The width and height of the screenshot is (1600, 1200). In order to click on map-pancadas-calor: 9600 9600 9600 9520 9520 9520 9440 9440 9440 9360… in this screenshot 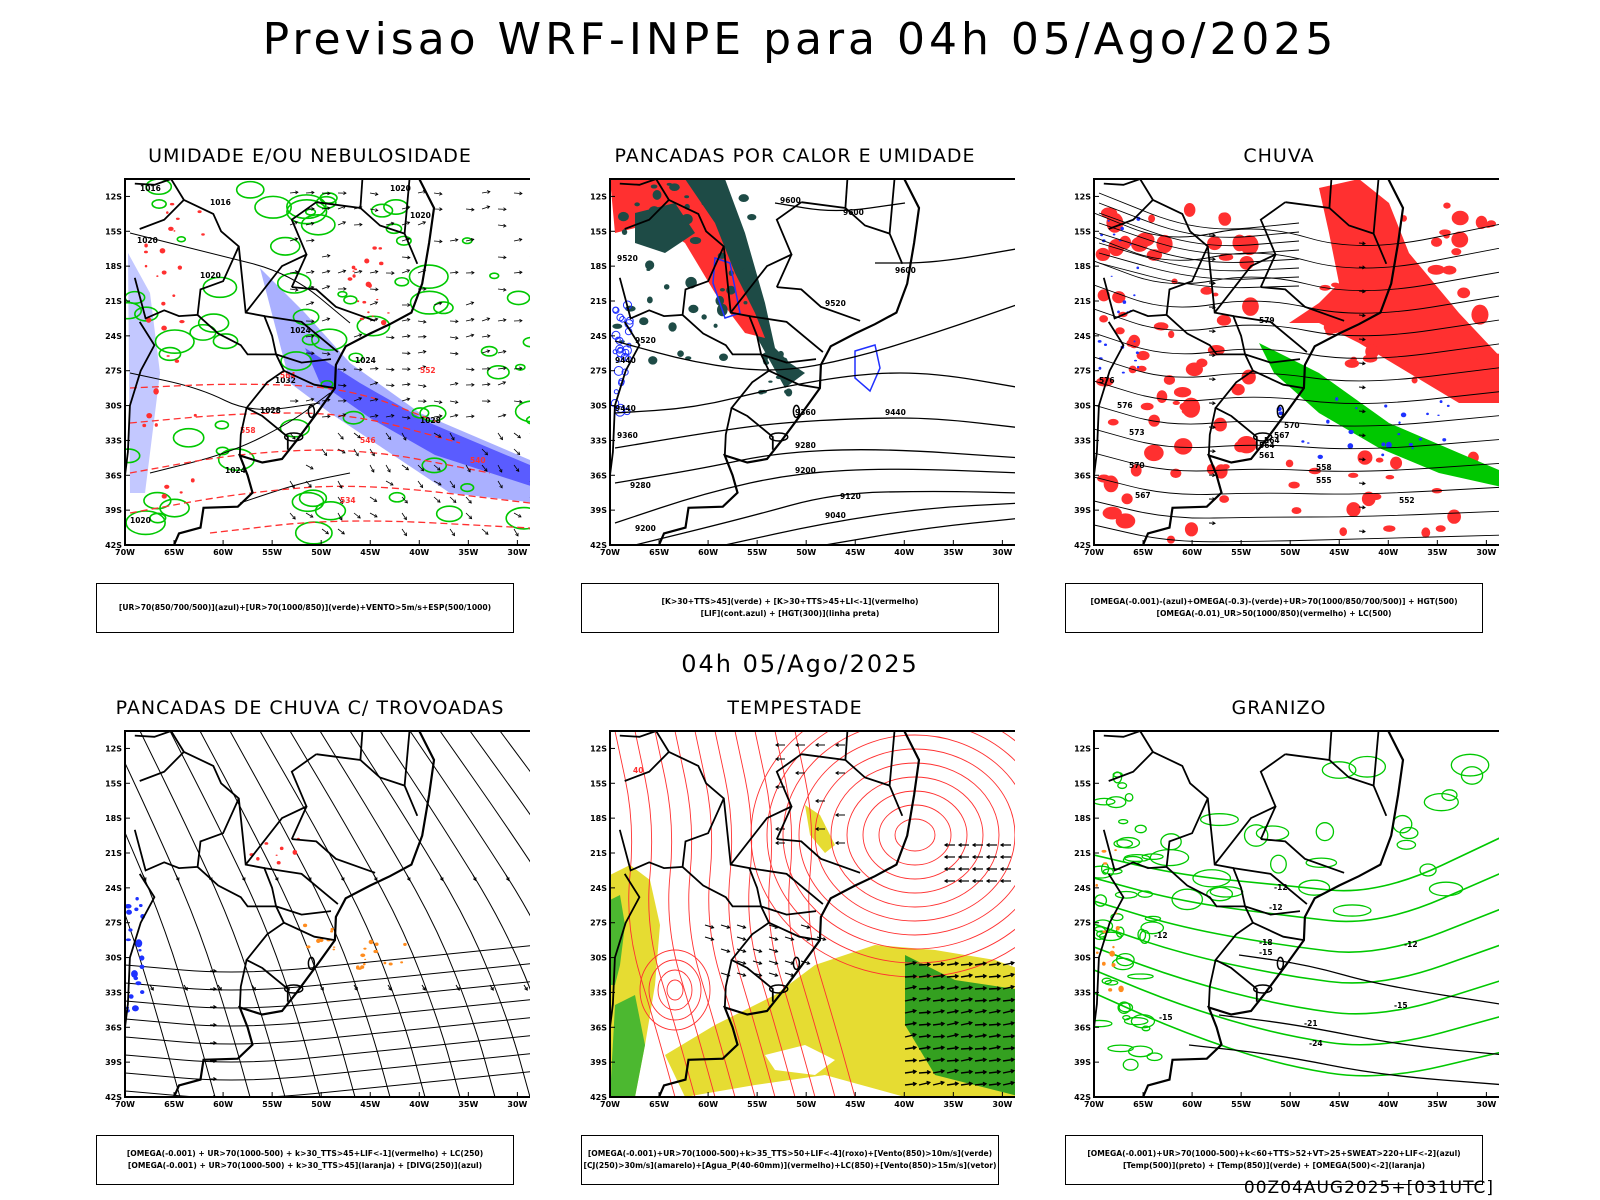, I will do `click(802, 367)`.